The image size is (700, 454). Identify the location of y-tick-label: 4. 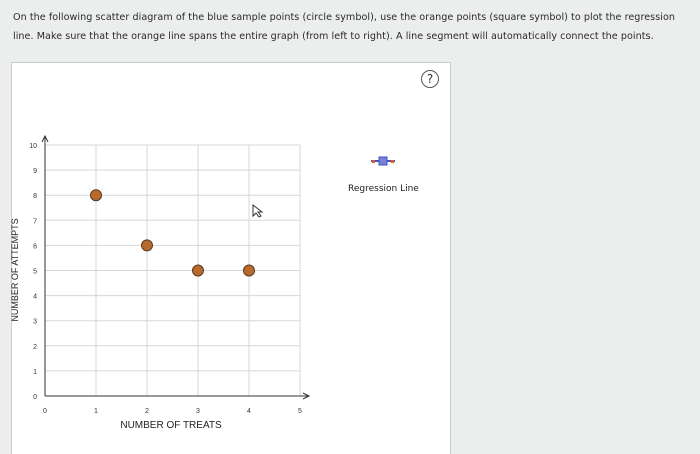
(35, 297).